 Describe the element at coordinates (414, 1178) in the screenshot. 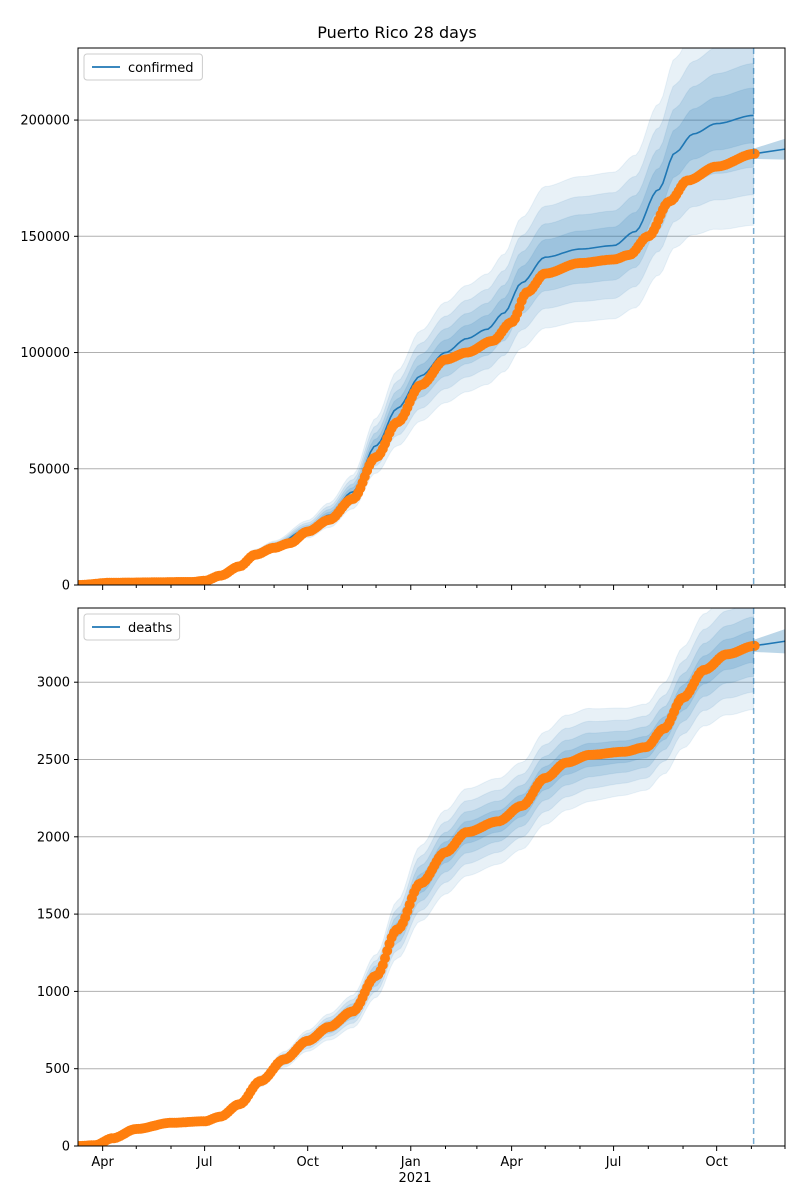

I see `year-label: 2021` at that location.